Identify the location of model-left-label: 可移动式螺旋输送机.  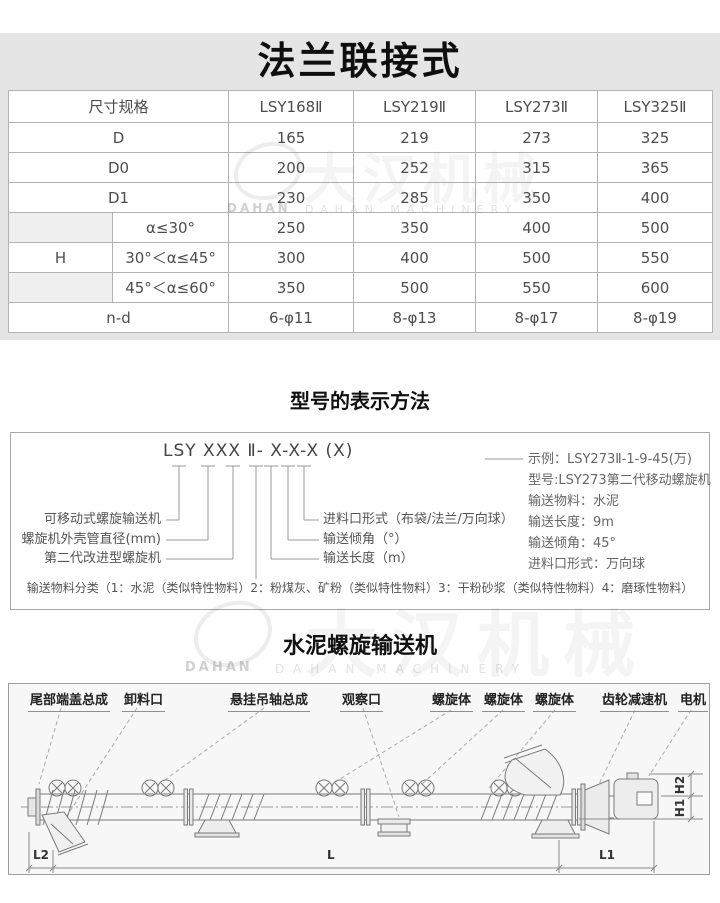
(102, 519).